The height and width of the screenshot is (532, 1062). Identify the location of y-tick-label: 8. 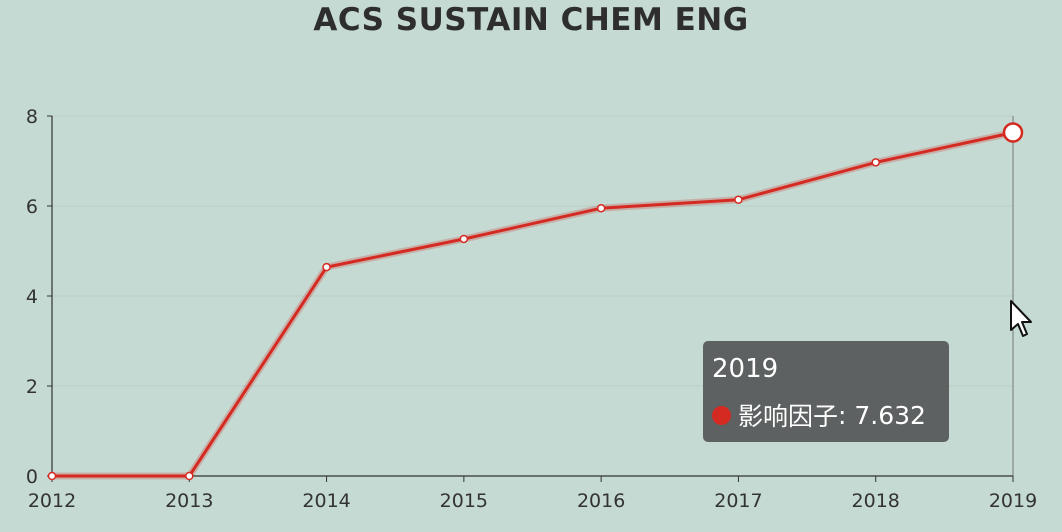
(32, 117).